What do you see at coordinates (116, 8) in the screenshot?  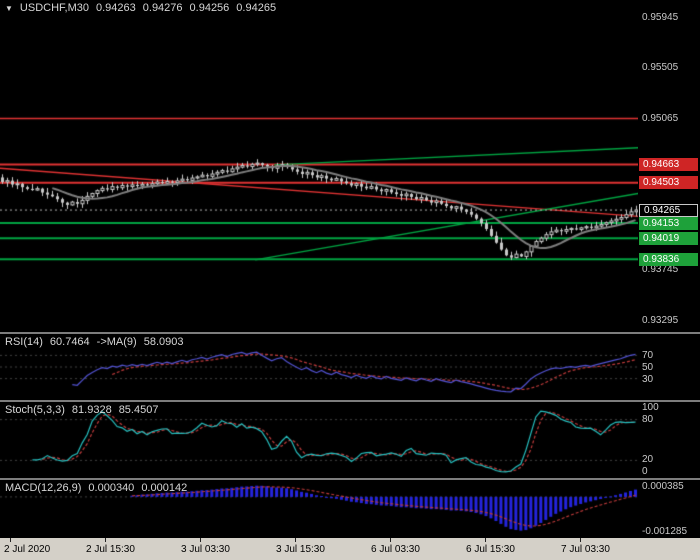 I see `ohlc-open: 0.94263` at bounding box center [116, 8].